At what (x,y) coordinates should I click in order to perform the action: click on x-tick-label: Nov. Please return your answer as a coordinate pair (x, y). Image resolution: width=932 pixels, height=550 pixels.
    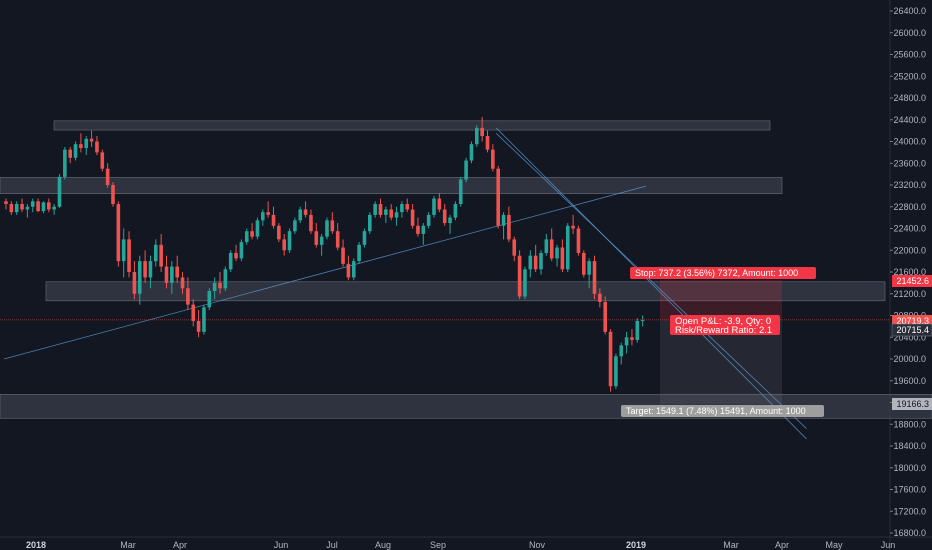
    Looking at the image, I should click on (537, 545).